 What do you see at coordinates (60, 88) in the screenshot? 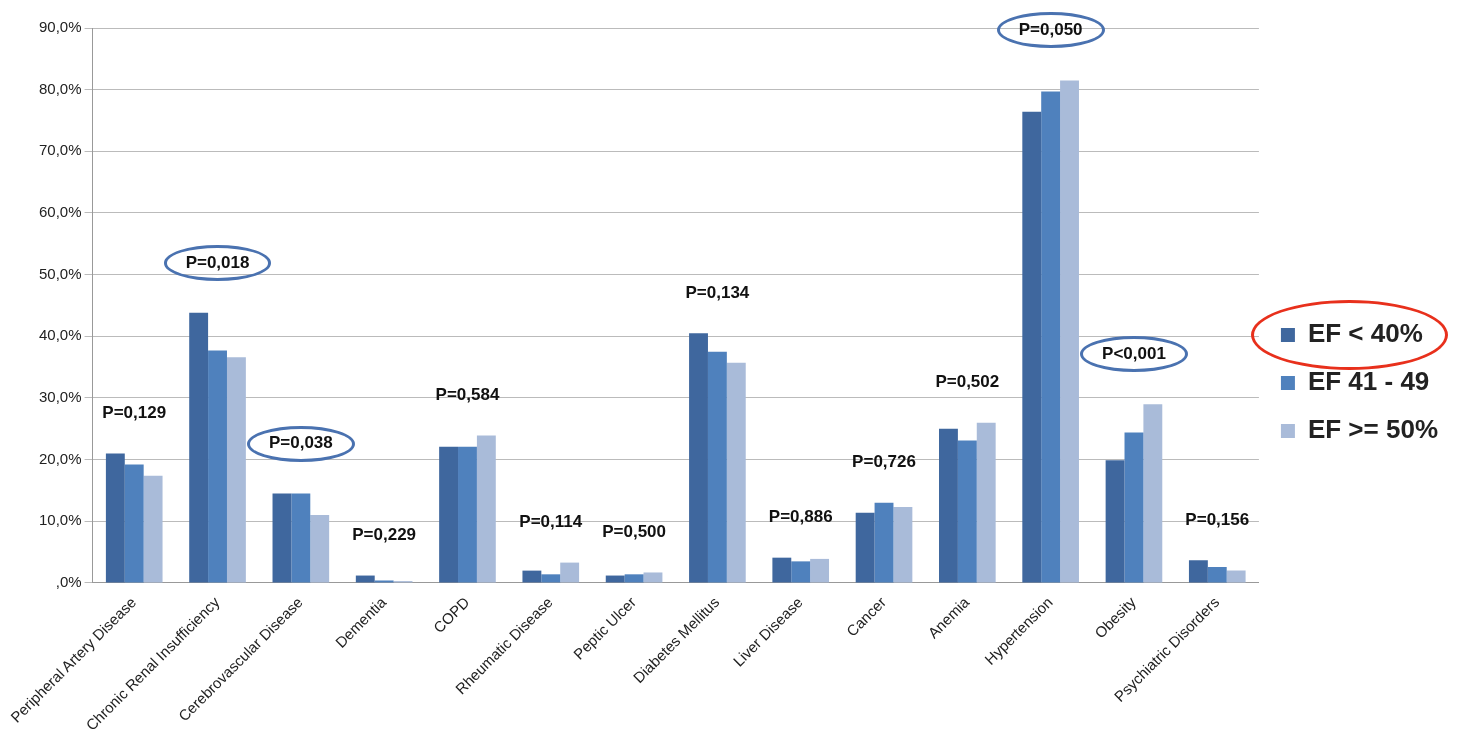
I see `y-tick-label: 80,0%` at bounding box center [60, 88].